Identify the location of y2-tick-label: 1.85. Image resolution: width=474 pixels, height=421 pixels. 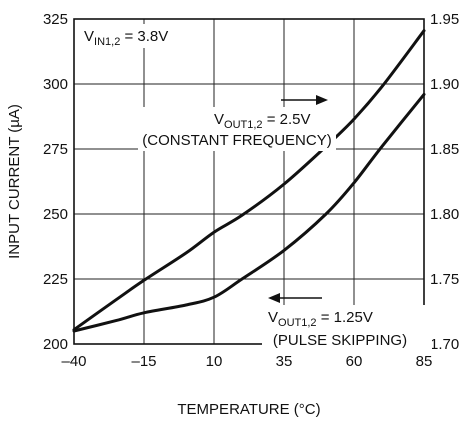
(444, 149).